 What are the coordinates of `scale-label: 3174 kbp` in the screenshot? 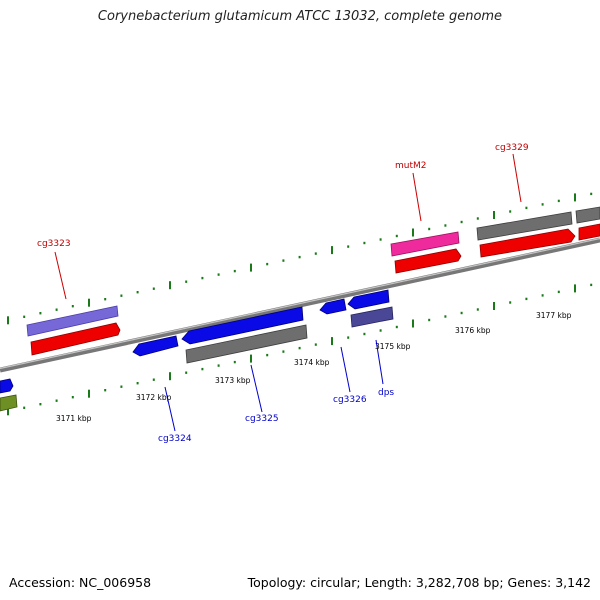 It's located at (312, 362).